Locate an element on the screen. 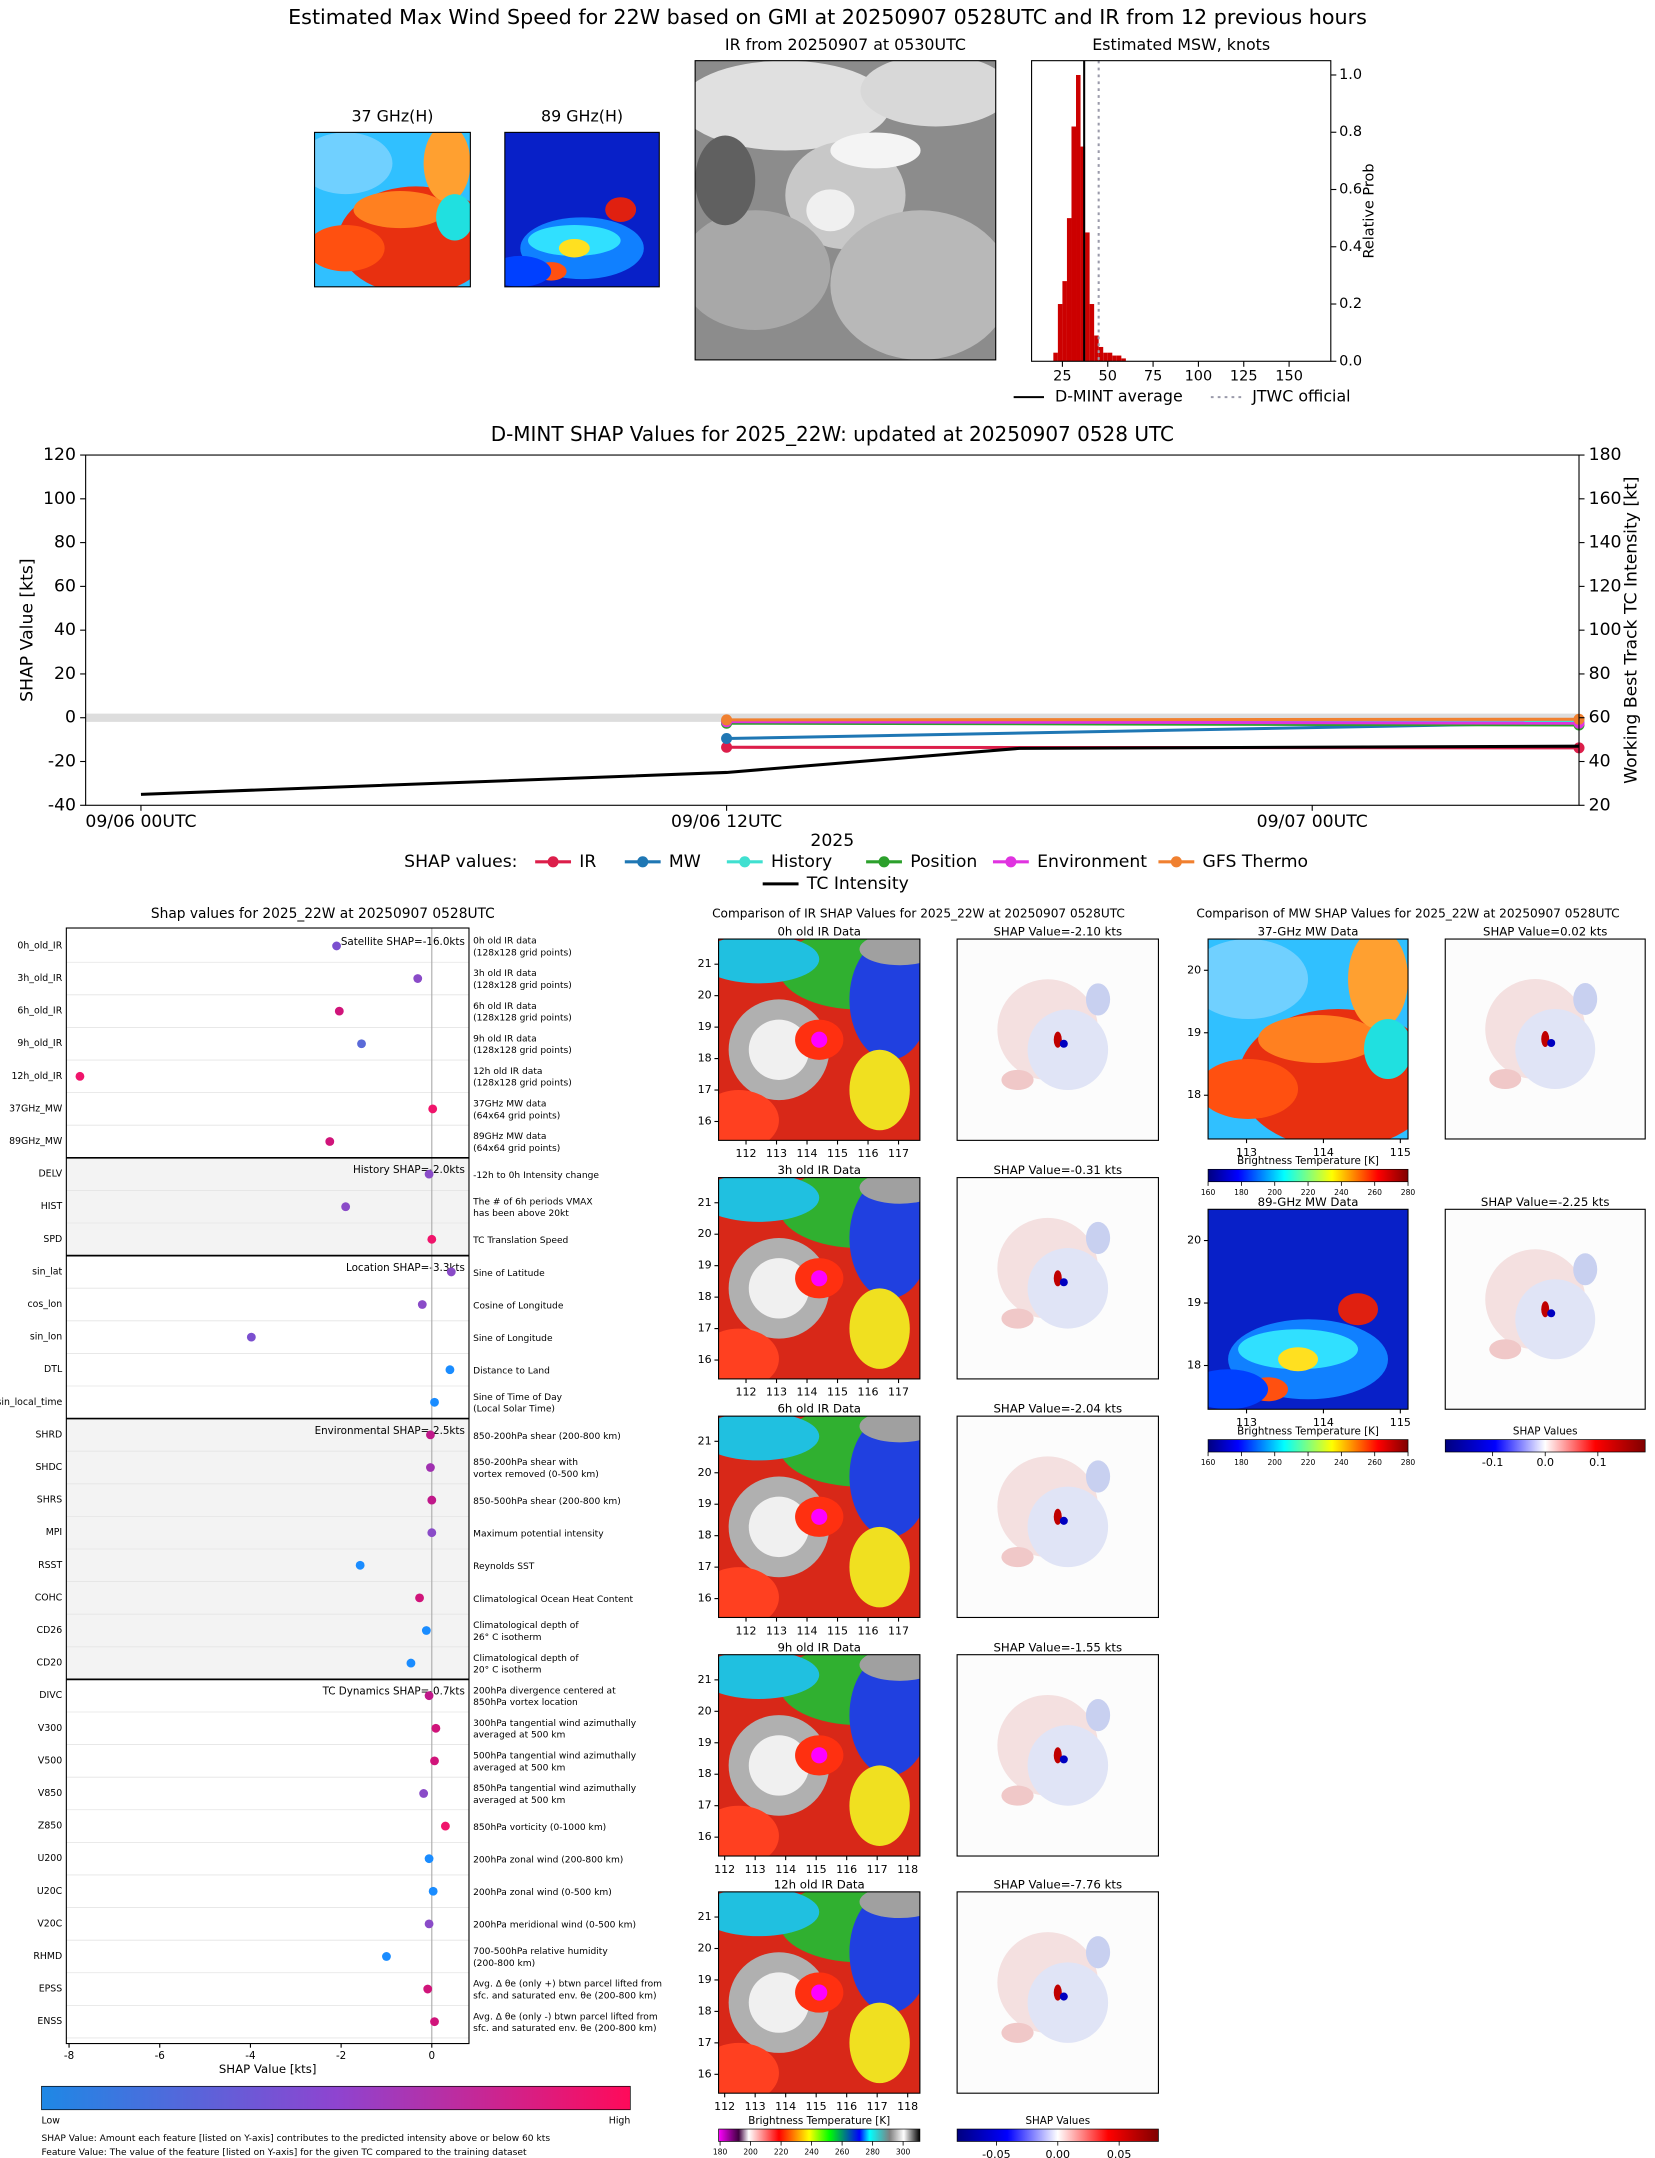 This screenshot has width=1655, height=2158. feature-label: 37GHz_MW is located at coordinates (35, 1108).